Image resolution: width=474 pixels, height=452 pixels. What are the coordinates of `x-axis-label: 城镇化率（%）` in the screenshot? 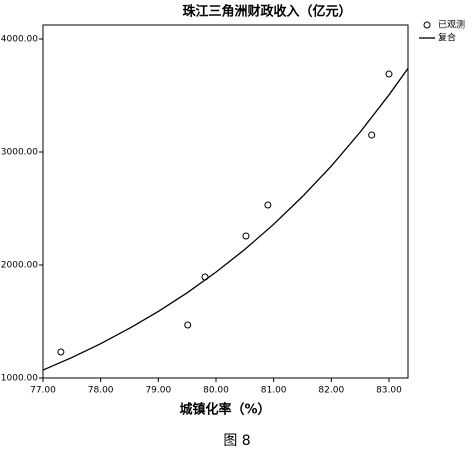 It's located at (224, 410).